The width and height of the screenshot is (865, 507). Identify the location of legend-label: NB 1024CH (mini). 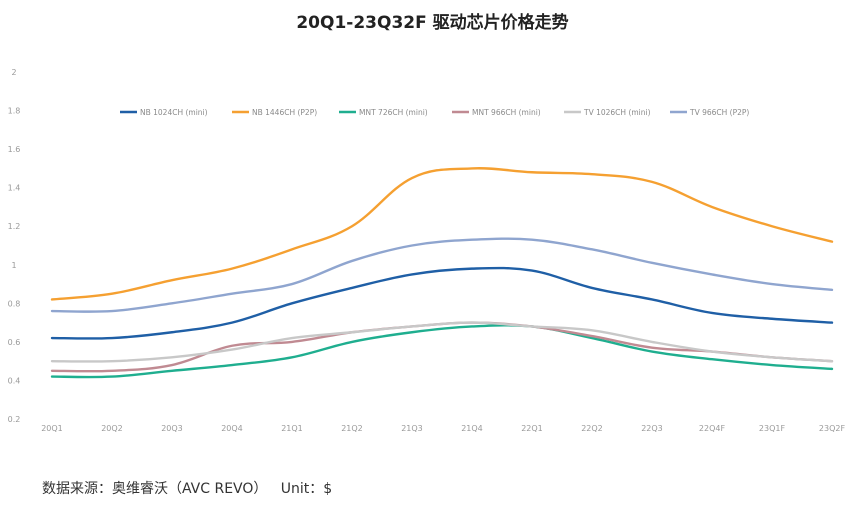
(174, 112).